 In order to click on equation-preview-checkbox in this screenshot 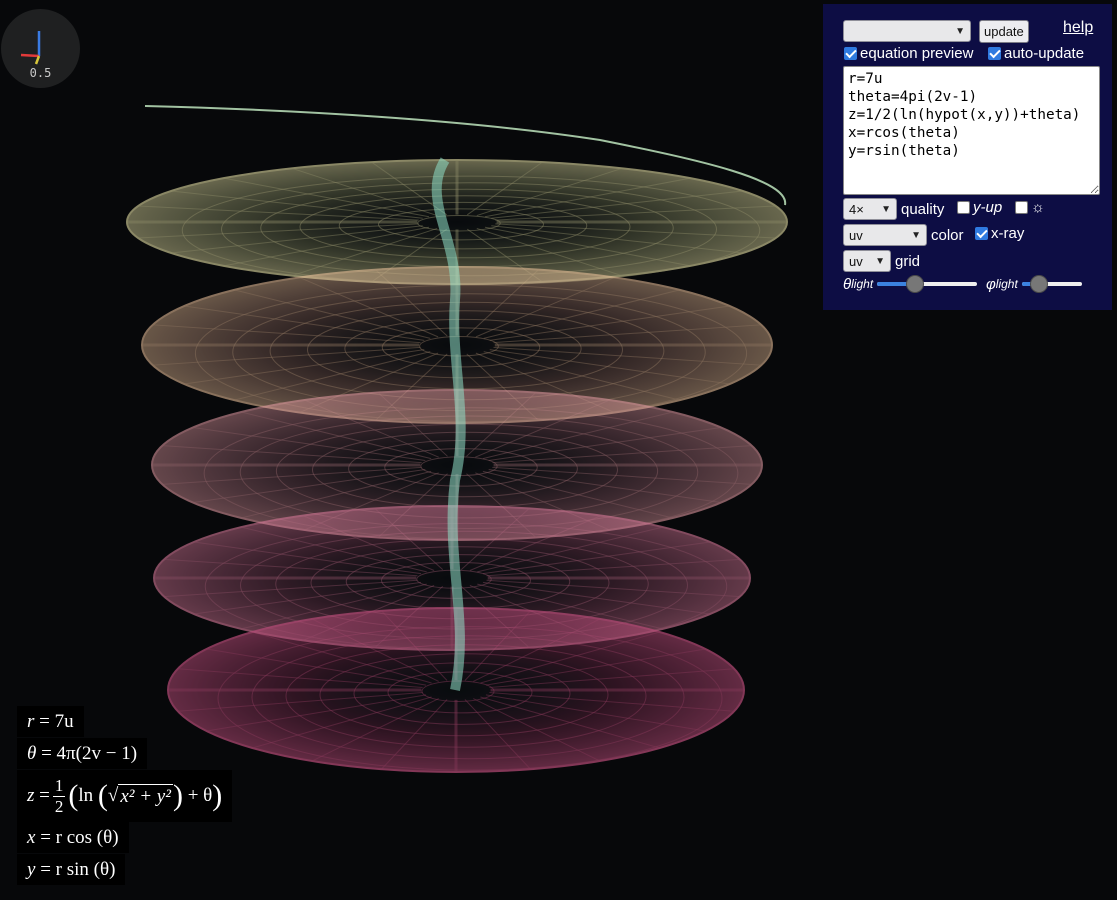, I will do `click(850, 53)`.